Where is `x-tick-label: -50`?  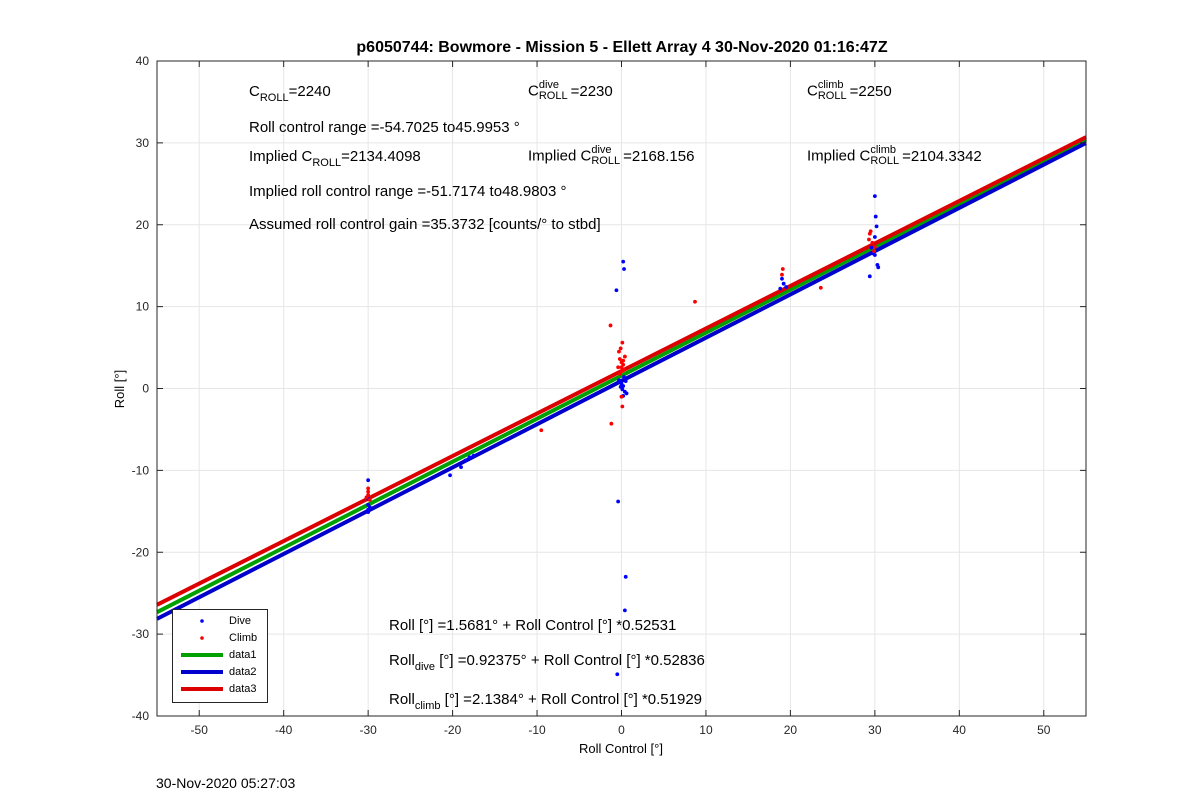 x-tick-label: -50 is located at coordinates (200, 730).